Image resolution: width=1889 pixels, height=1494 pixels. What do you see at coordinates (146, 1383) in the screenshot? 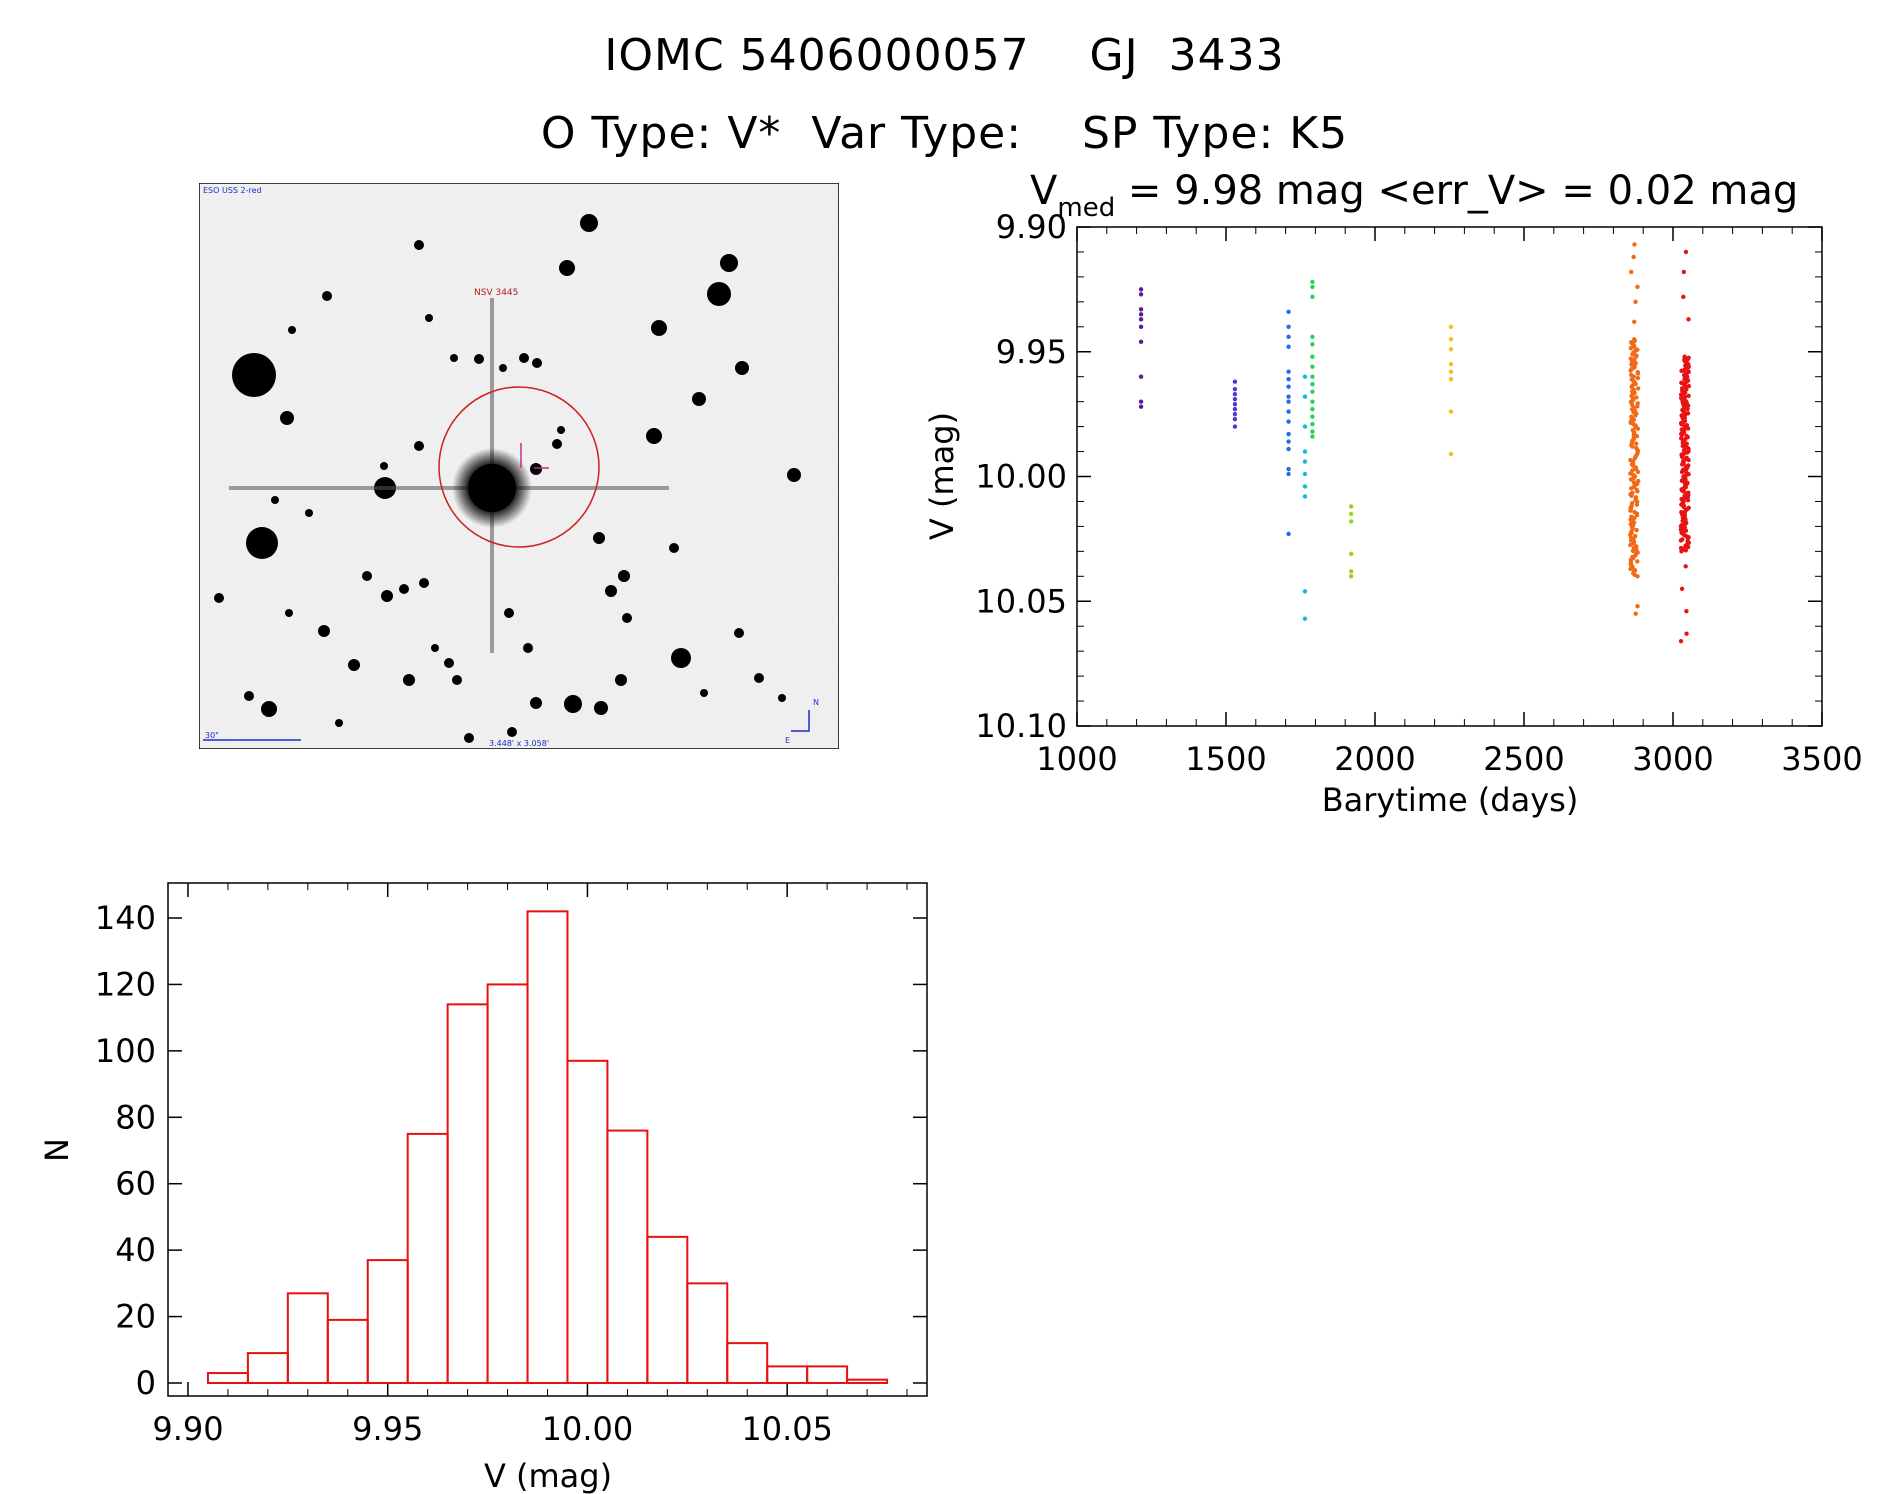
I see `hist-ytick-label: 0` at bounding box center [146, 1383].